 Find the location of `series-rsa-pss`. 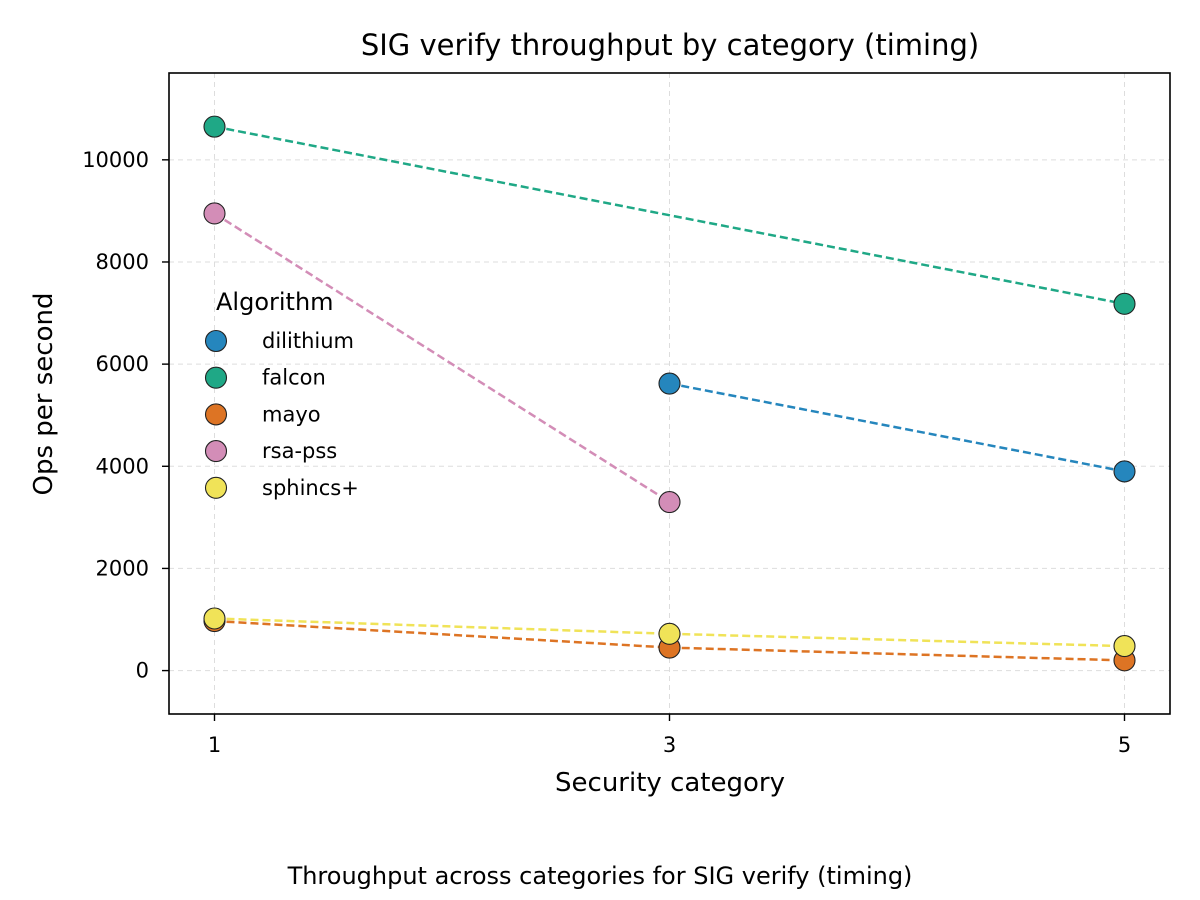

series-rsa-pss is located at coordinates (442, 358).